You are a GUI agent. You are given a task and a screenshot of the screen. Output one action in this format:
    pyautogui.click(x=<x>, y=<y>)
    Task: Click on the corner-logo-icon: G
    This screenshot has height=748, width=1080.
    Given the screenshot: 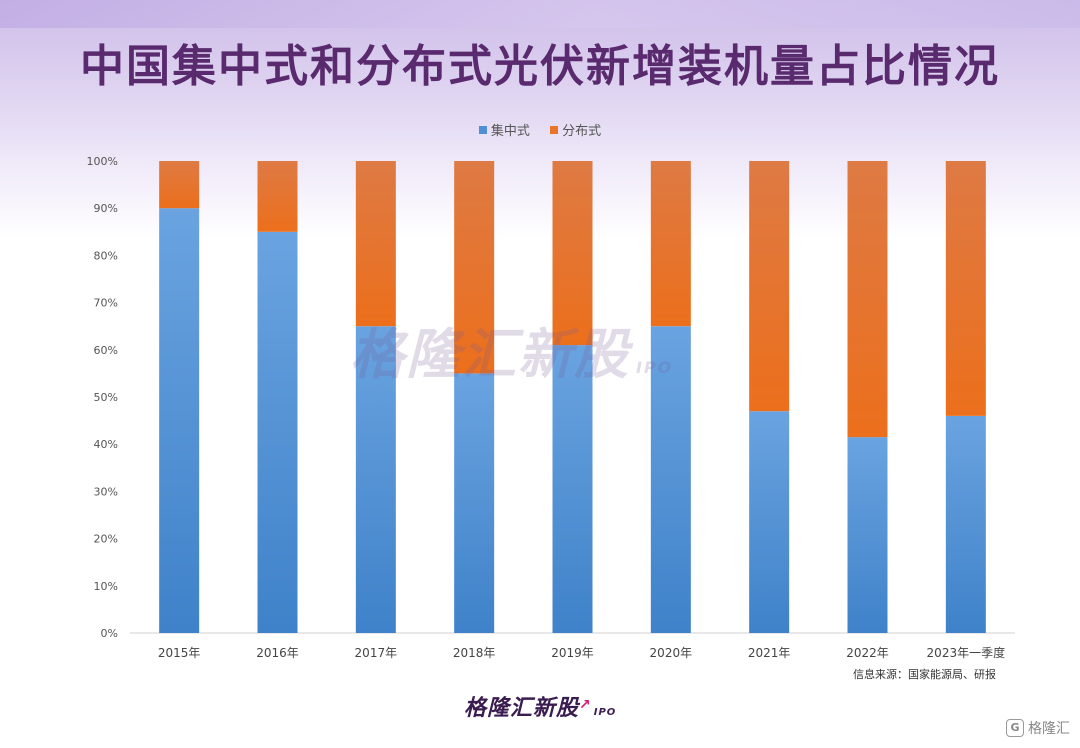 What is the action you would take?
    pyautogui.click(x=1015, y=728)
    